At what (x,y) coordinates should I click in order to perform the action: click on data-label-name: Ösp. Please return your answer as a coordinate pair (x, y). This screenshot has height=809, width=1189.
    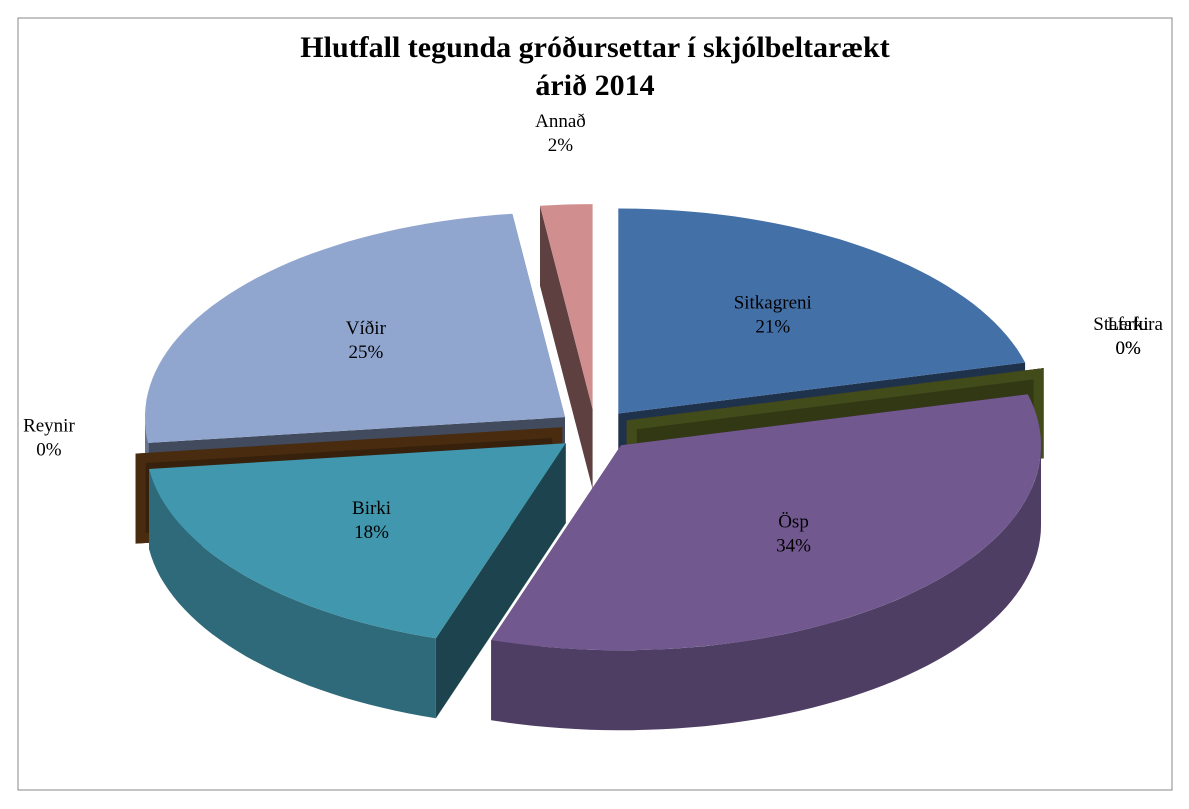
    Looking at the image, I should click on (793, 521).